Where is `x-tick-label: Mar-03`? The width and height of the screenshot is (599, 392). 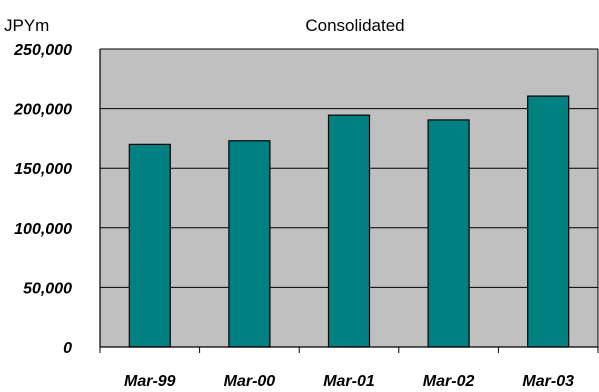 x-tick-label: Mar-03 is located at coordinates (548, 381).